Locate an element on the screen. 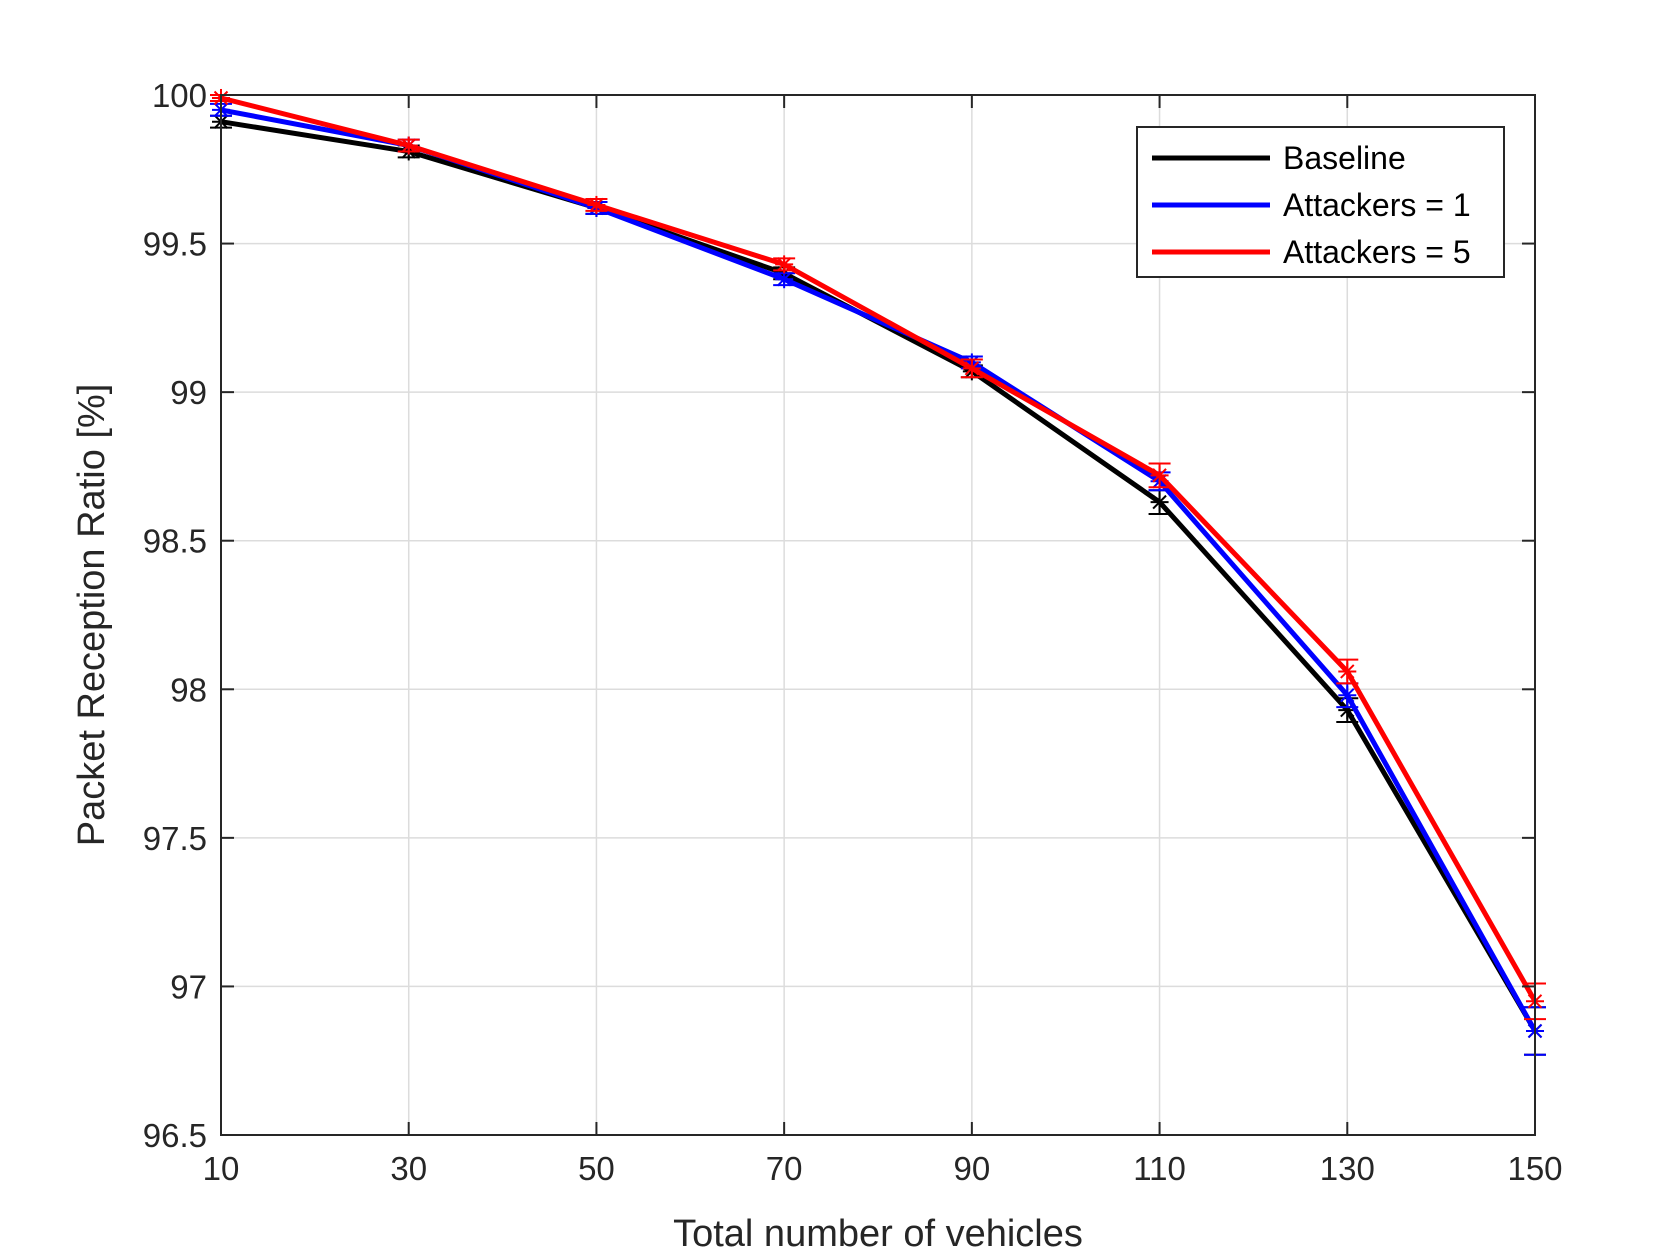  legend: Baseline Attackers = 1 Attackers = 5 is located at coordinates (1320, 202).